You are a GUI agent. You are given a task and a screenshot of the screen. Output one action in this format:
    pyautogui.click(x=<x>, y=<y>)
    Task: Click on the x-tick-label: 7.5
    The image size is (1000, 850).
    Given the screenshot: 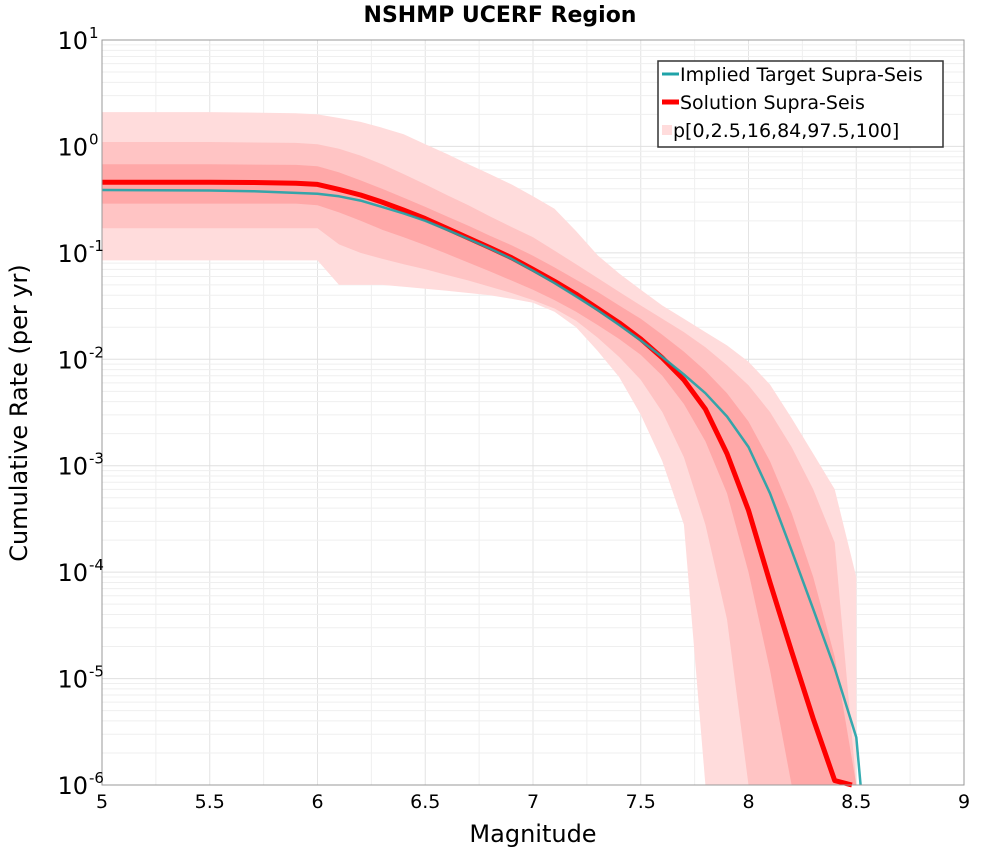 What is the action you would take?
    pyautogui.click(x=641, y=802)
    